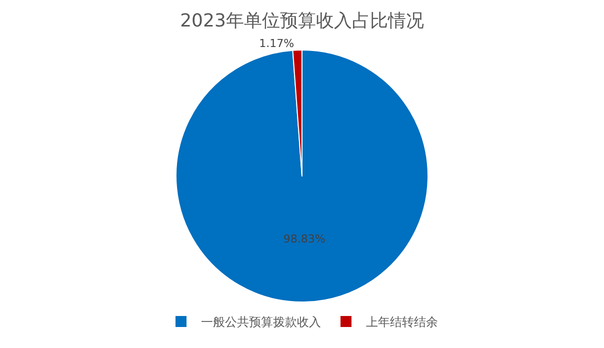  I want to click on data-label: 1.17%, so click(276, 43).